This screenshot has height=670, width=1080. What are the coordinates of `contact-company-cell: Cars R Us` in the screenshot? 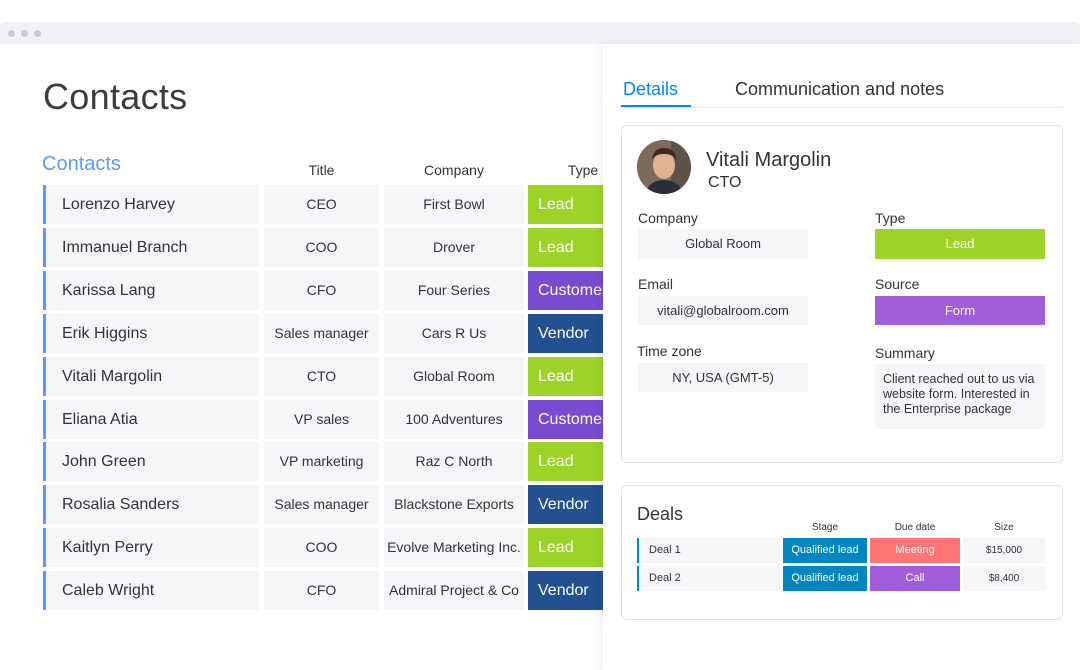 It's located at (454, 333).